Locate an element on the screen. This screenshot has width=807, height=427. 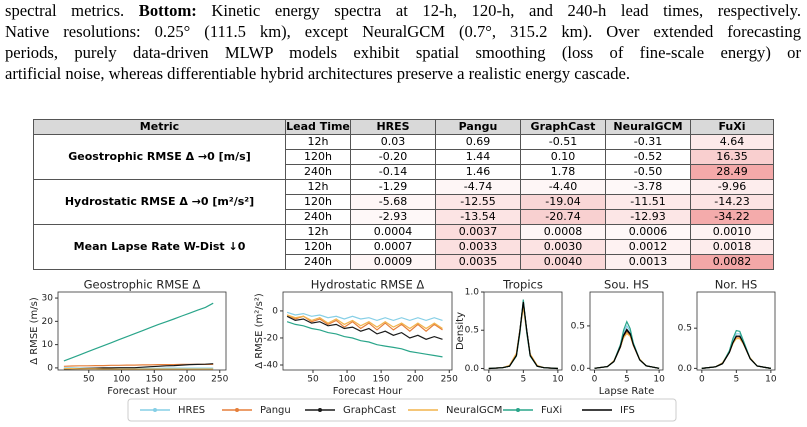
value-cell: 28.49 is located at coordinates (732, 172).